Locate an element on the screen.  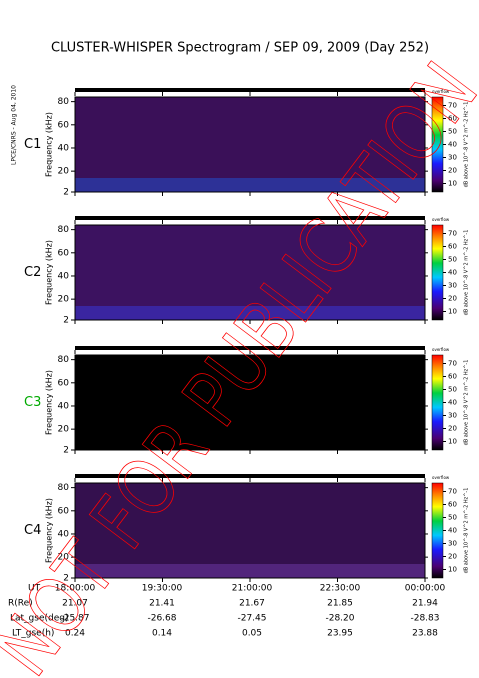
ephemeris-value: 23.95 is located at coordinates (340, 634).